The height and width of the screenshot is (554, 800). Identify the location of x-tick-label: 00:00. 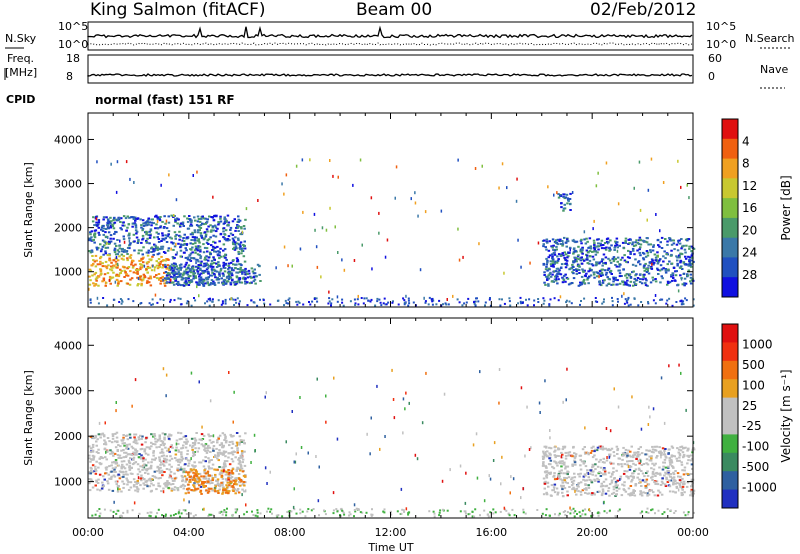
(693, 532).